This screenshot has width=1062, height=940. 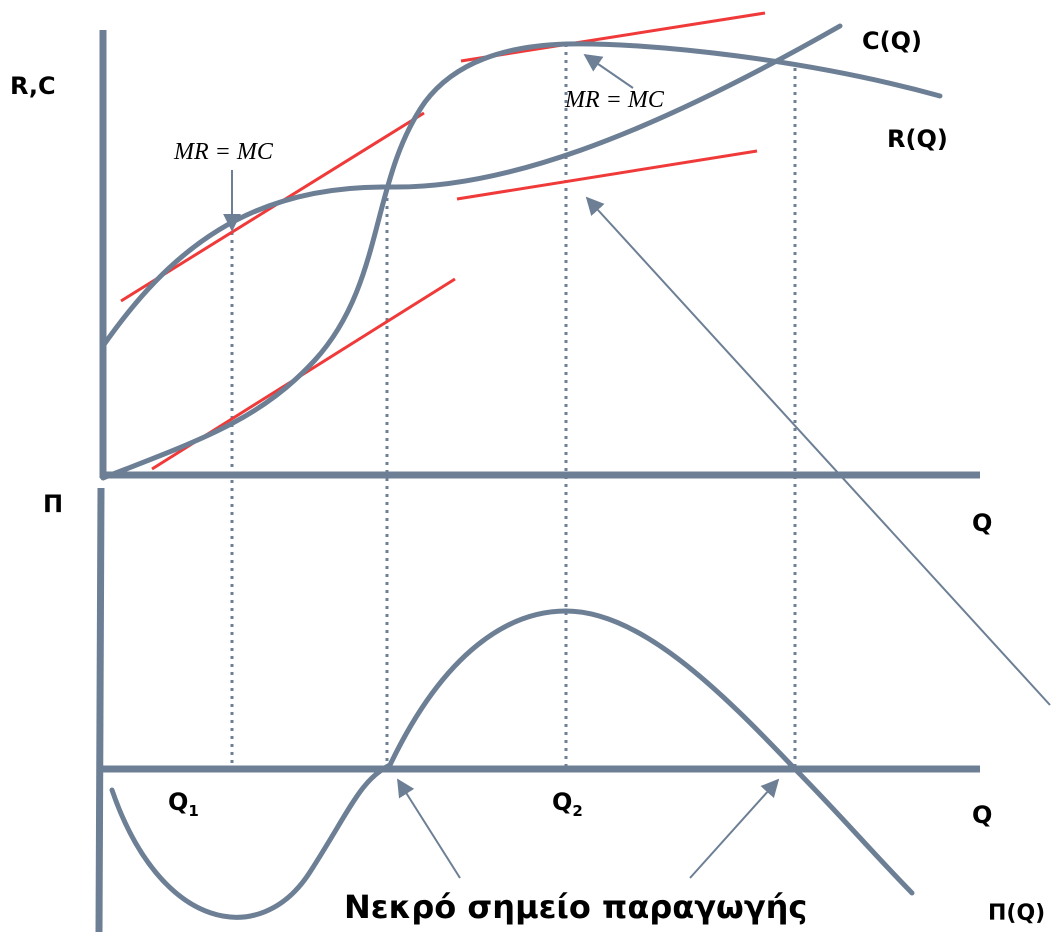 What do you see at coordinates (183, 804) in the screenshot?
I see `q1-label: Q1` at bounding box center [183, 804].